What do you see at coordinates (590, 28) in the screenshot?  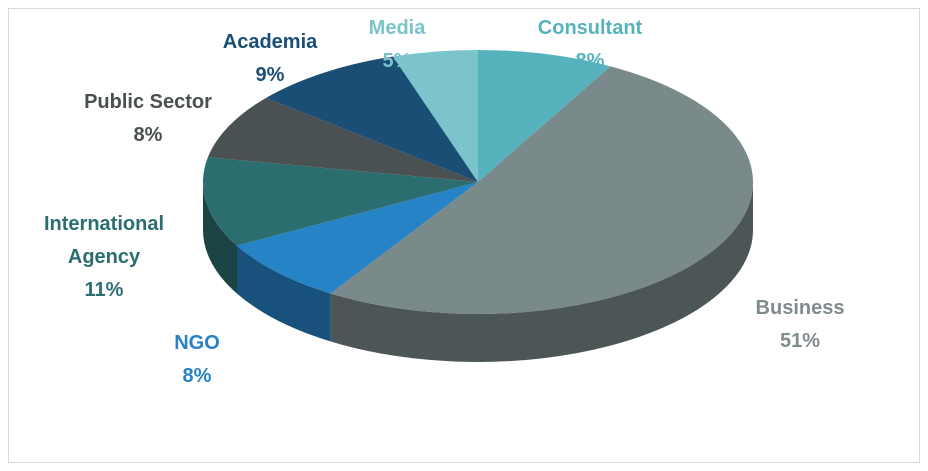 I see `slice-label-name: Consultant` at bounding box center [590, 28].